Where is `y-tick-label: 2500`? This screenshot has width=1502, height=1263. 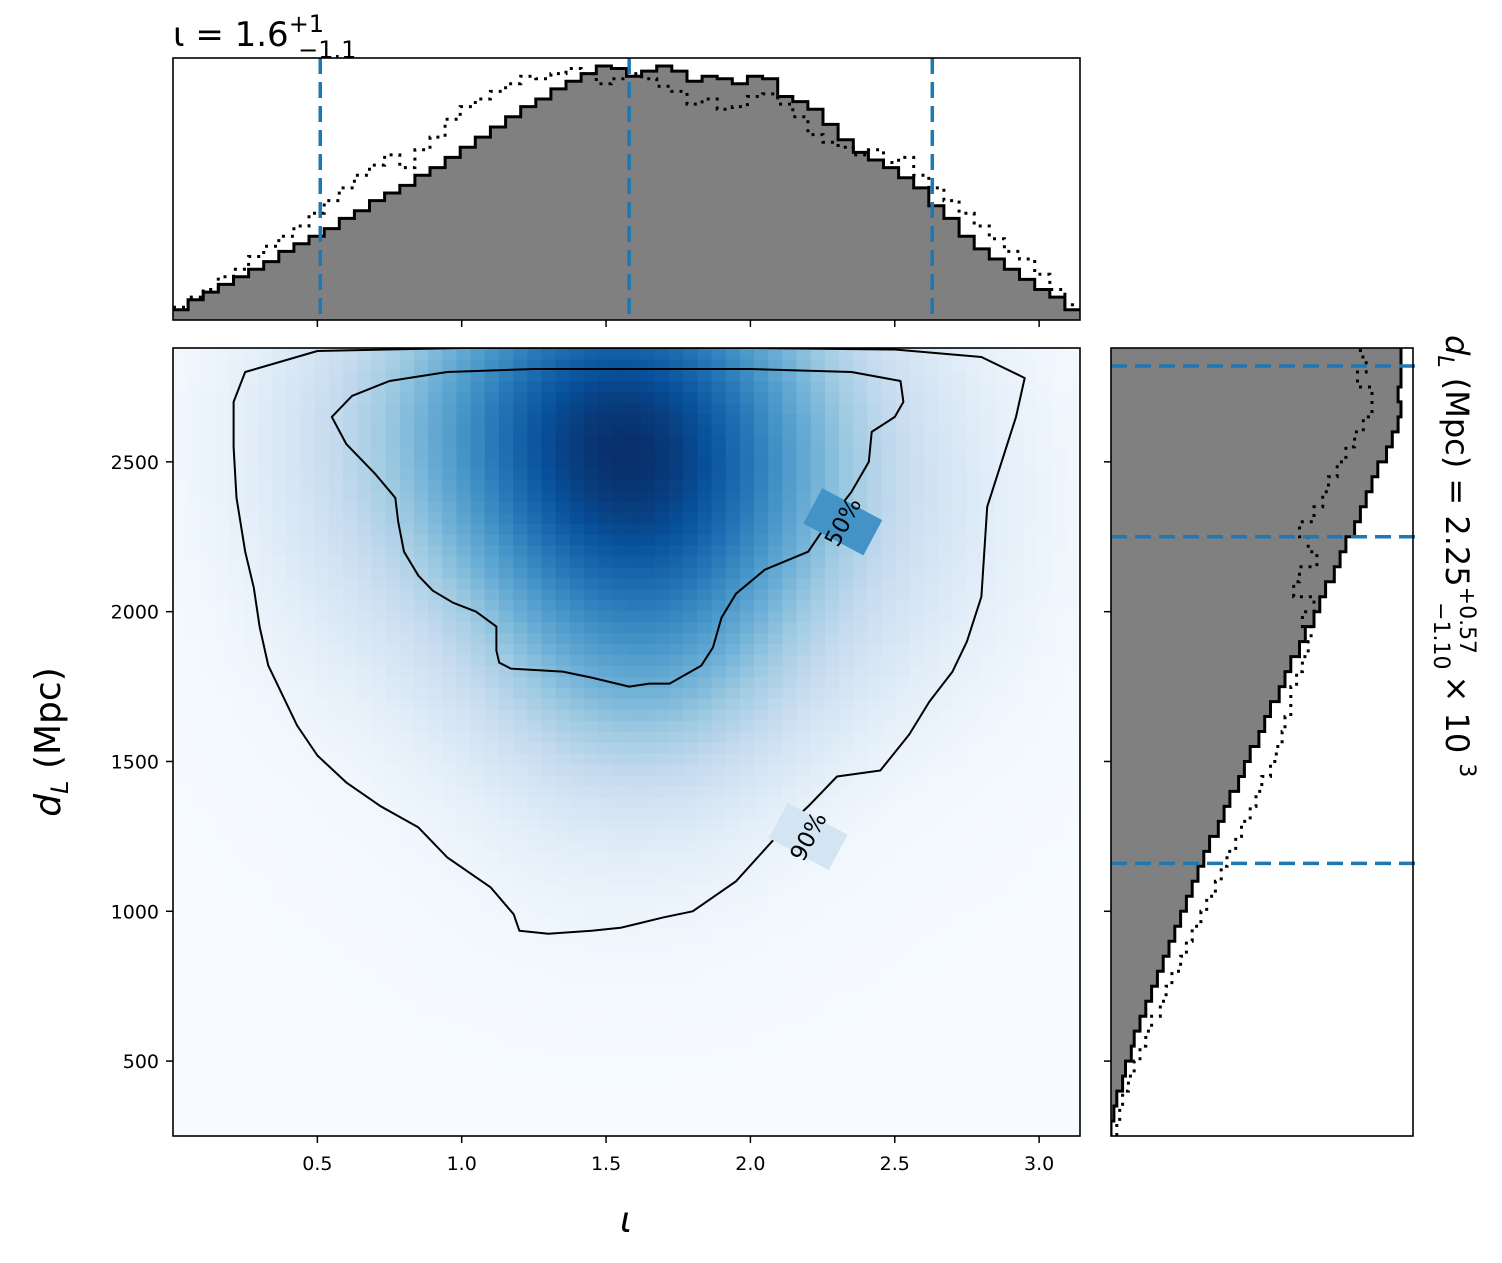
y-tick-label: 2500 is located at coordinates (135, 463).